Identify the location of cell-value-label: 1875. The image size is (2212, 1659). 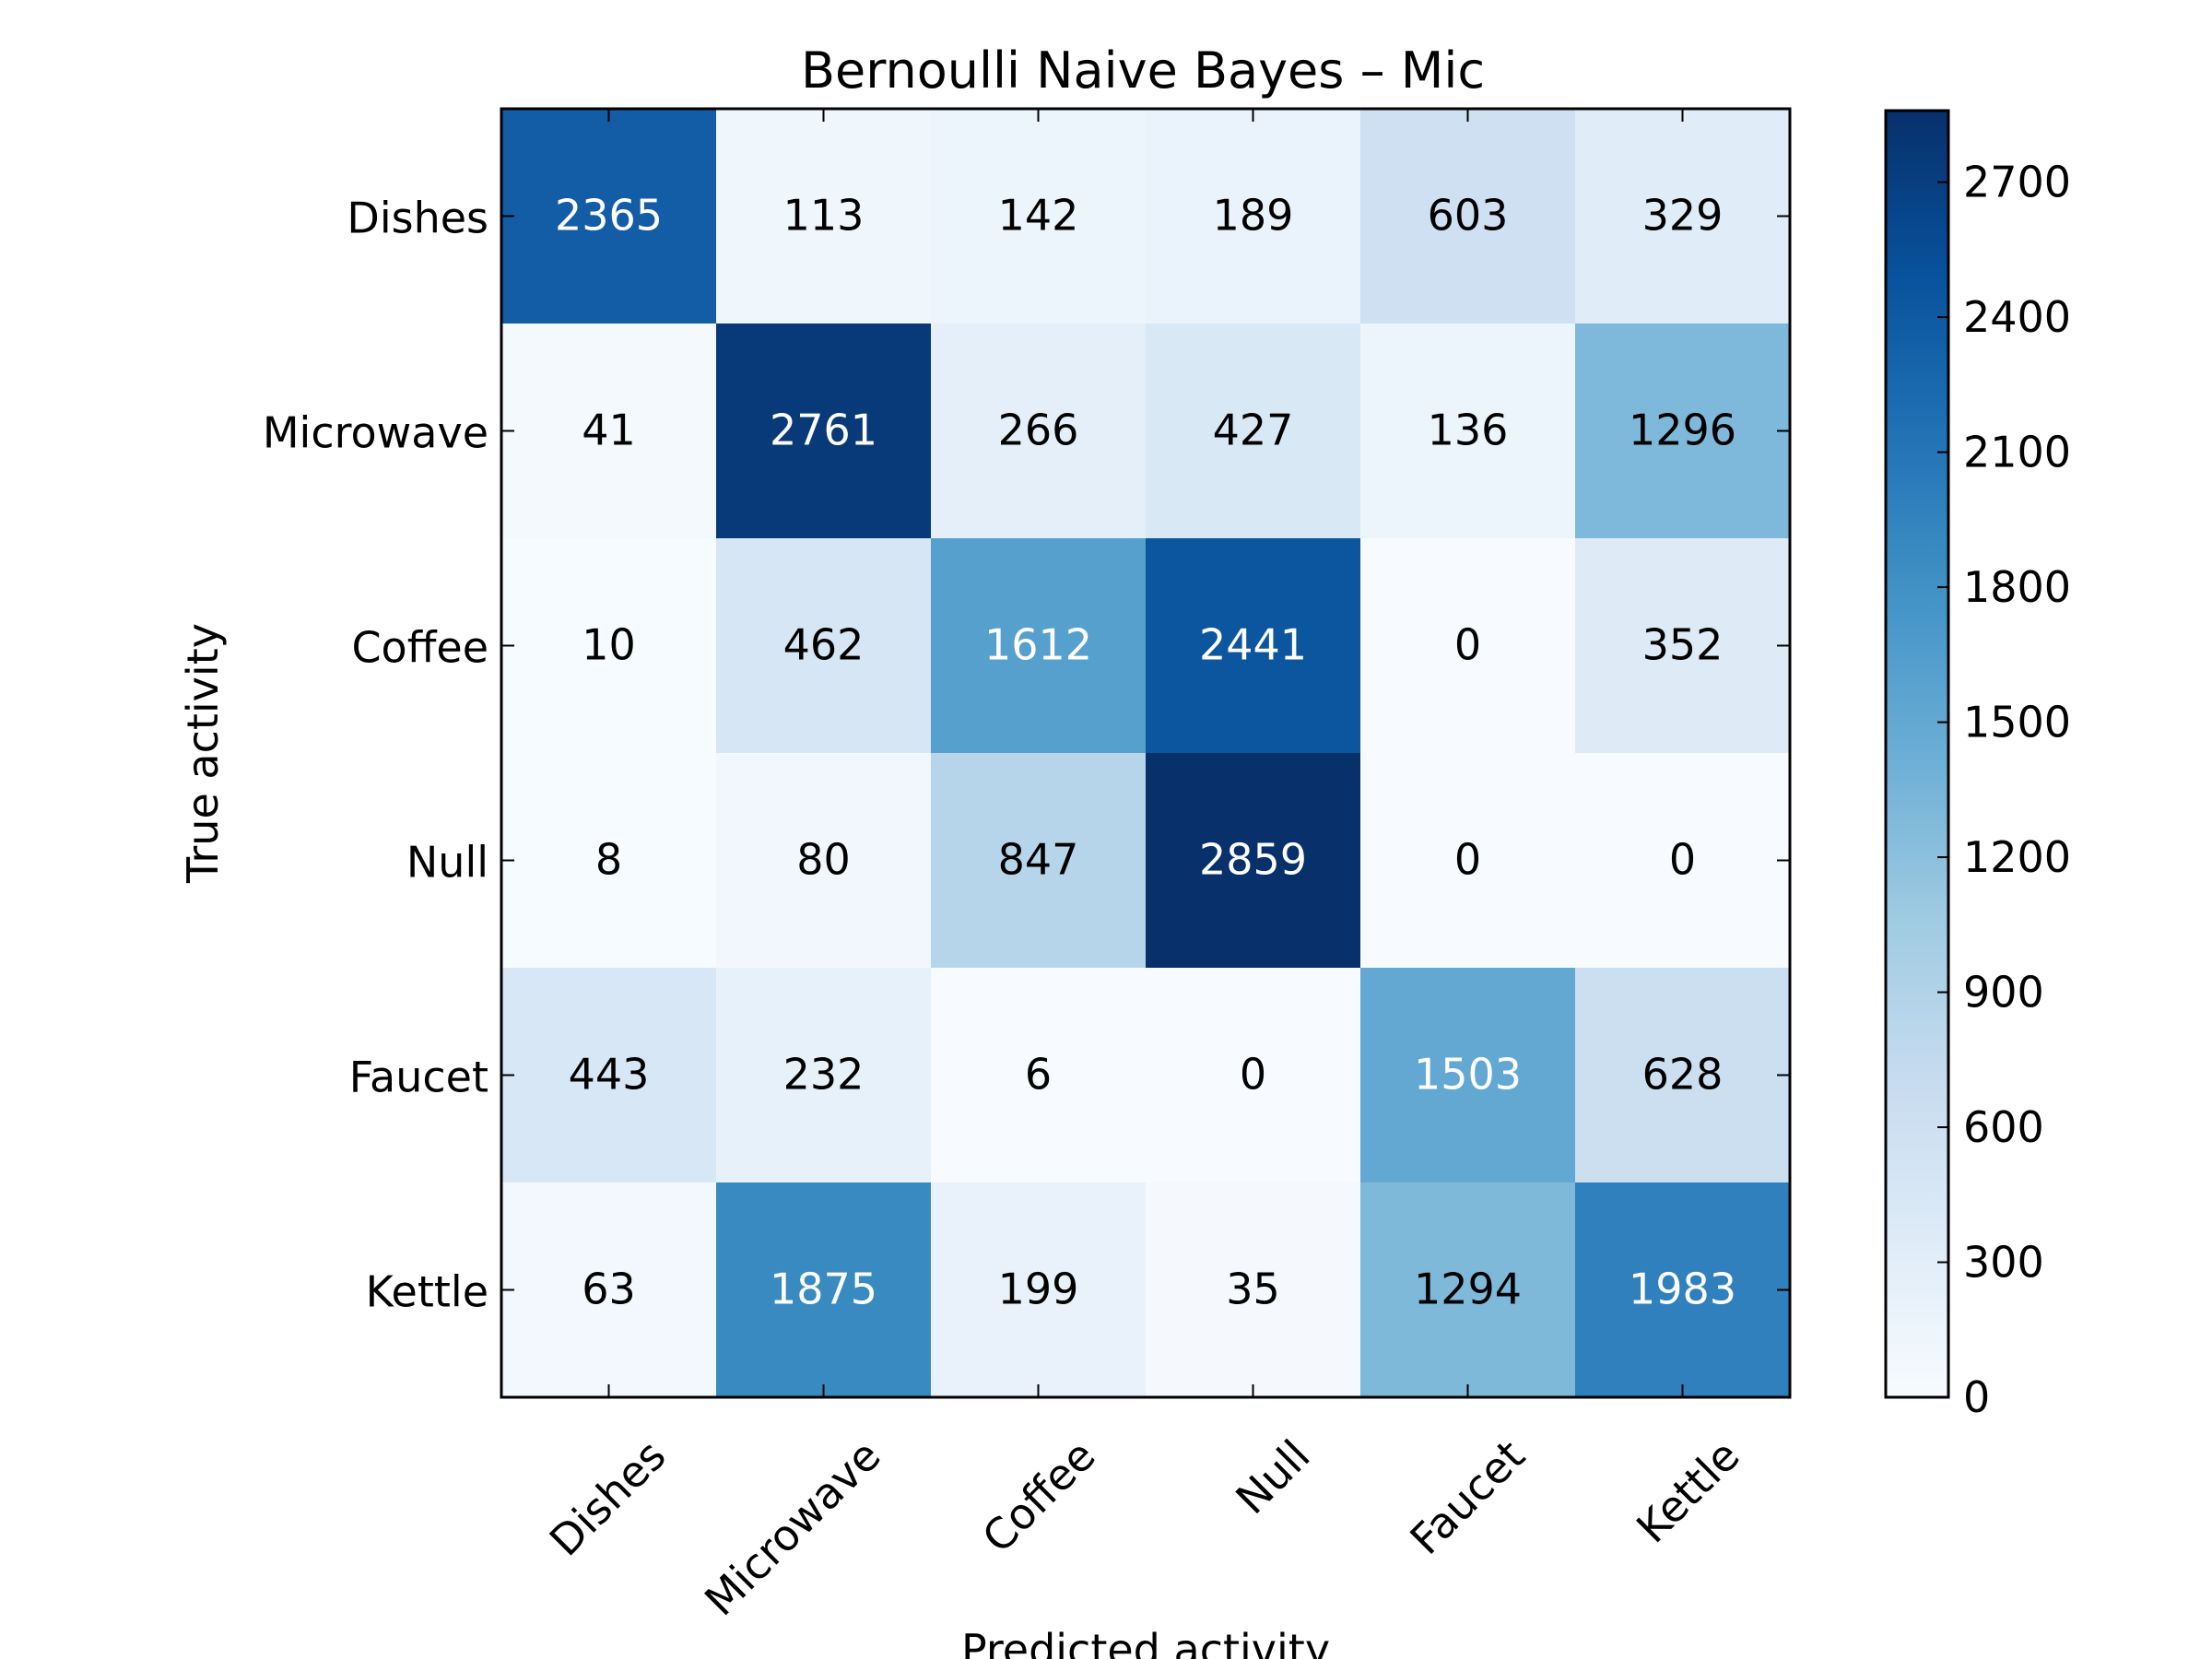
(823, 1289).